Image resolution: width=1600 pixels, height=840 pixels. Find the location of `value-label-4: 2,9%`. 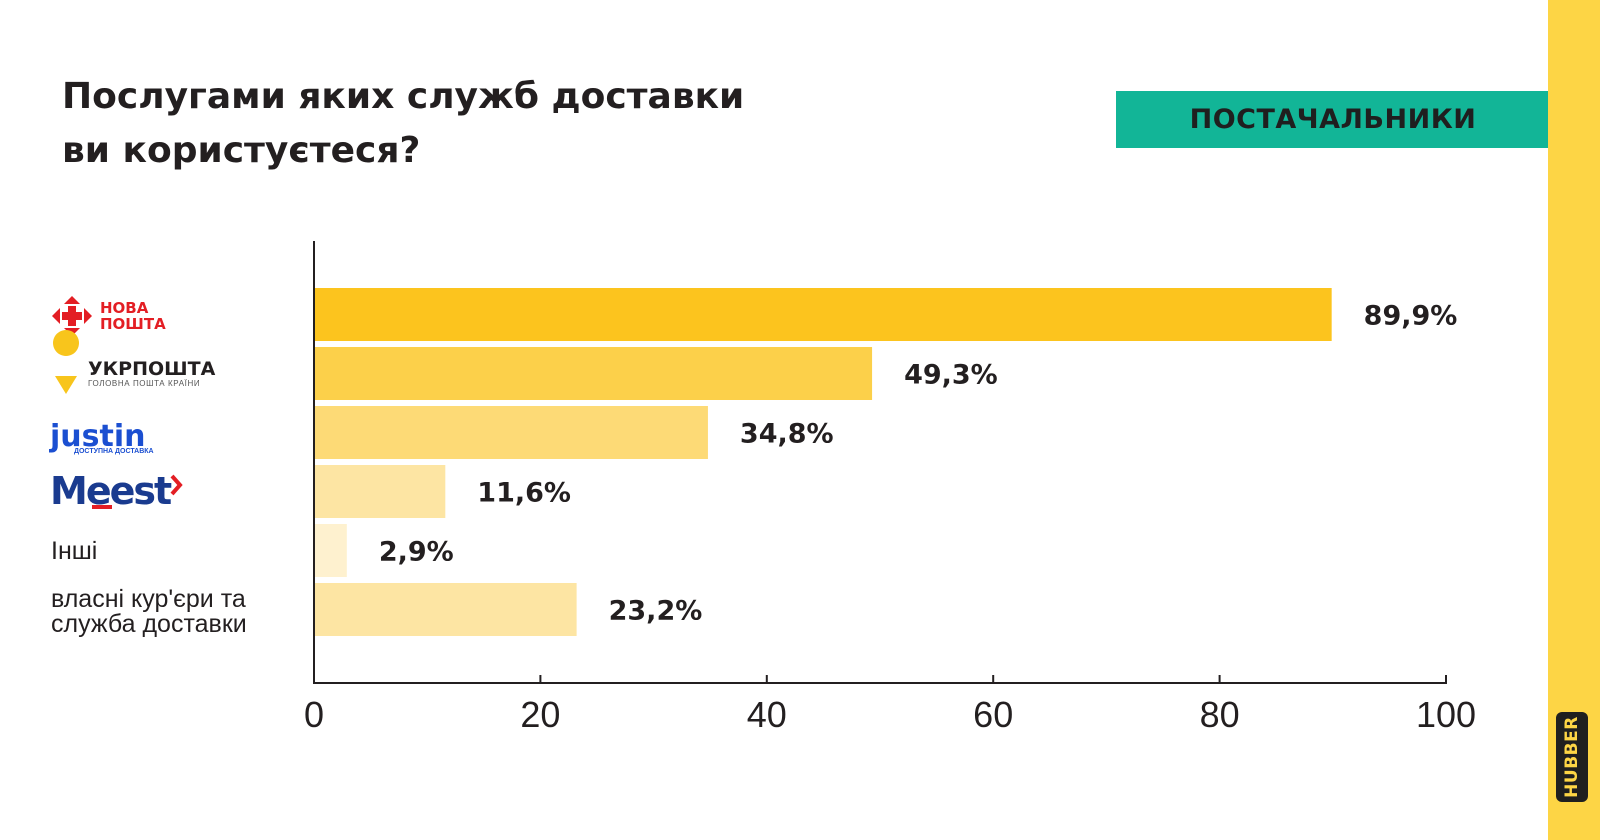

value-label-4: 2,9% is located at coordinates (416, 552).